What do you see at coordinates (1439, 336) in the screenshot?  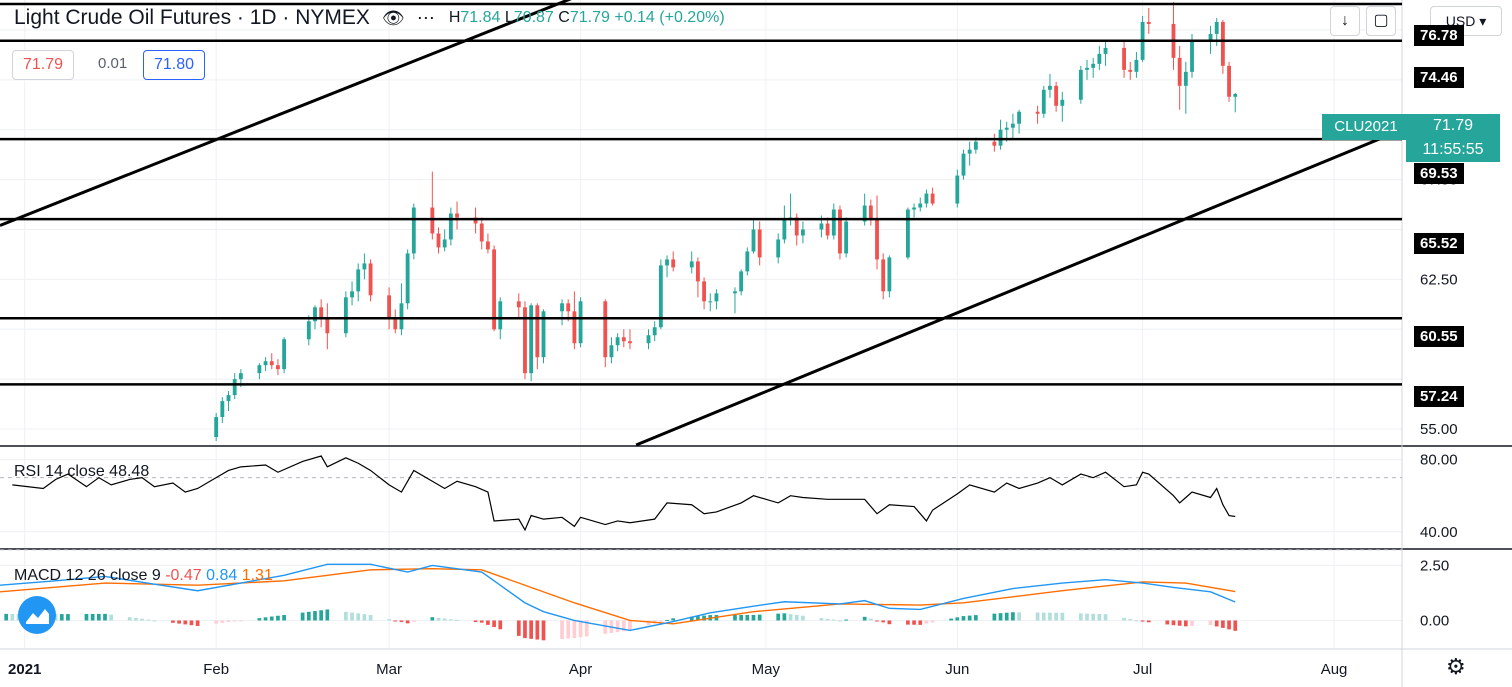 I see `level-label-5: 60.55` at bounding box center [1439, 336].